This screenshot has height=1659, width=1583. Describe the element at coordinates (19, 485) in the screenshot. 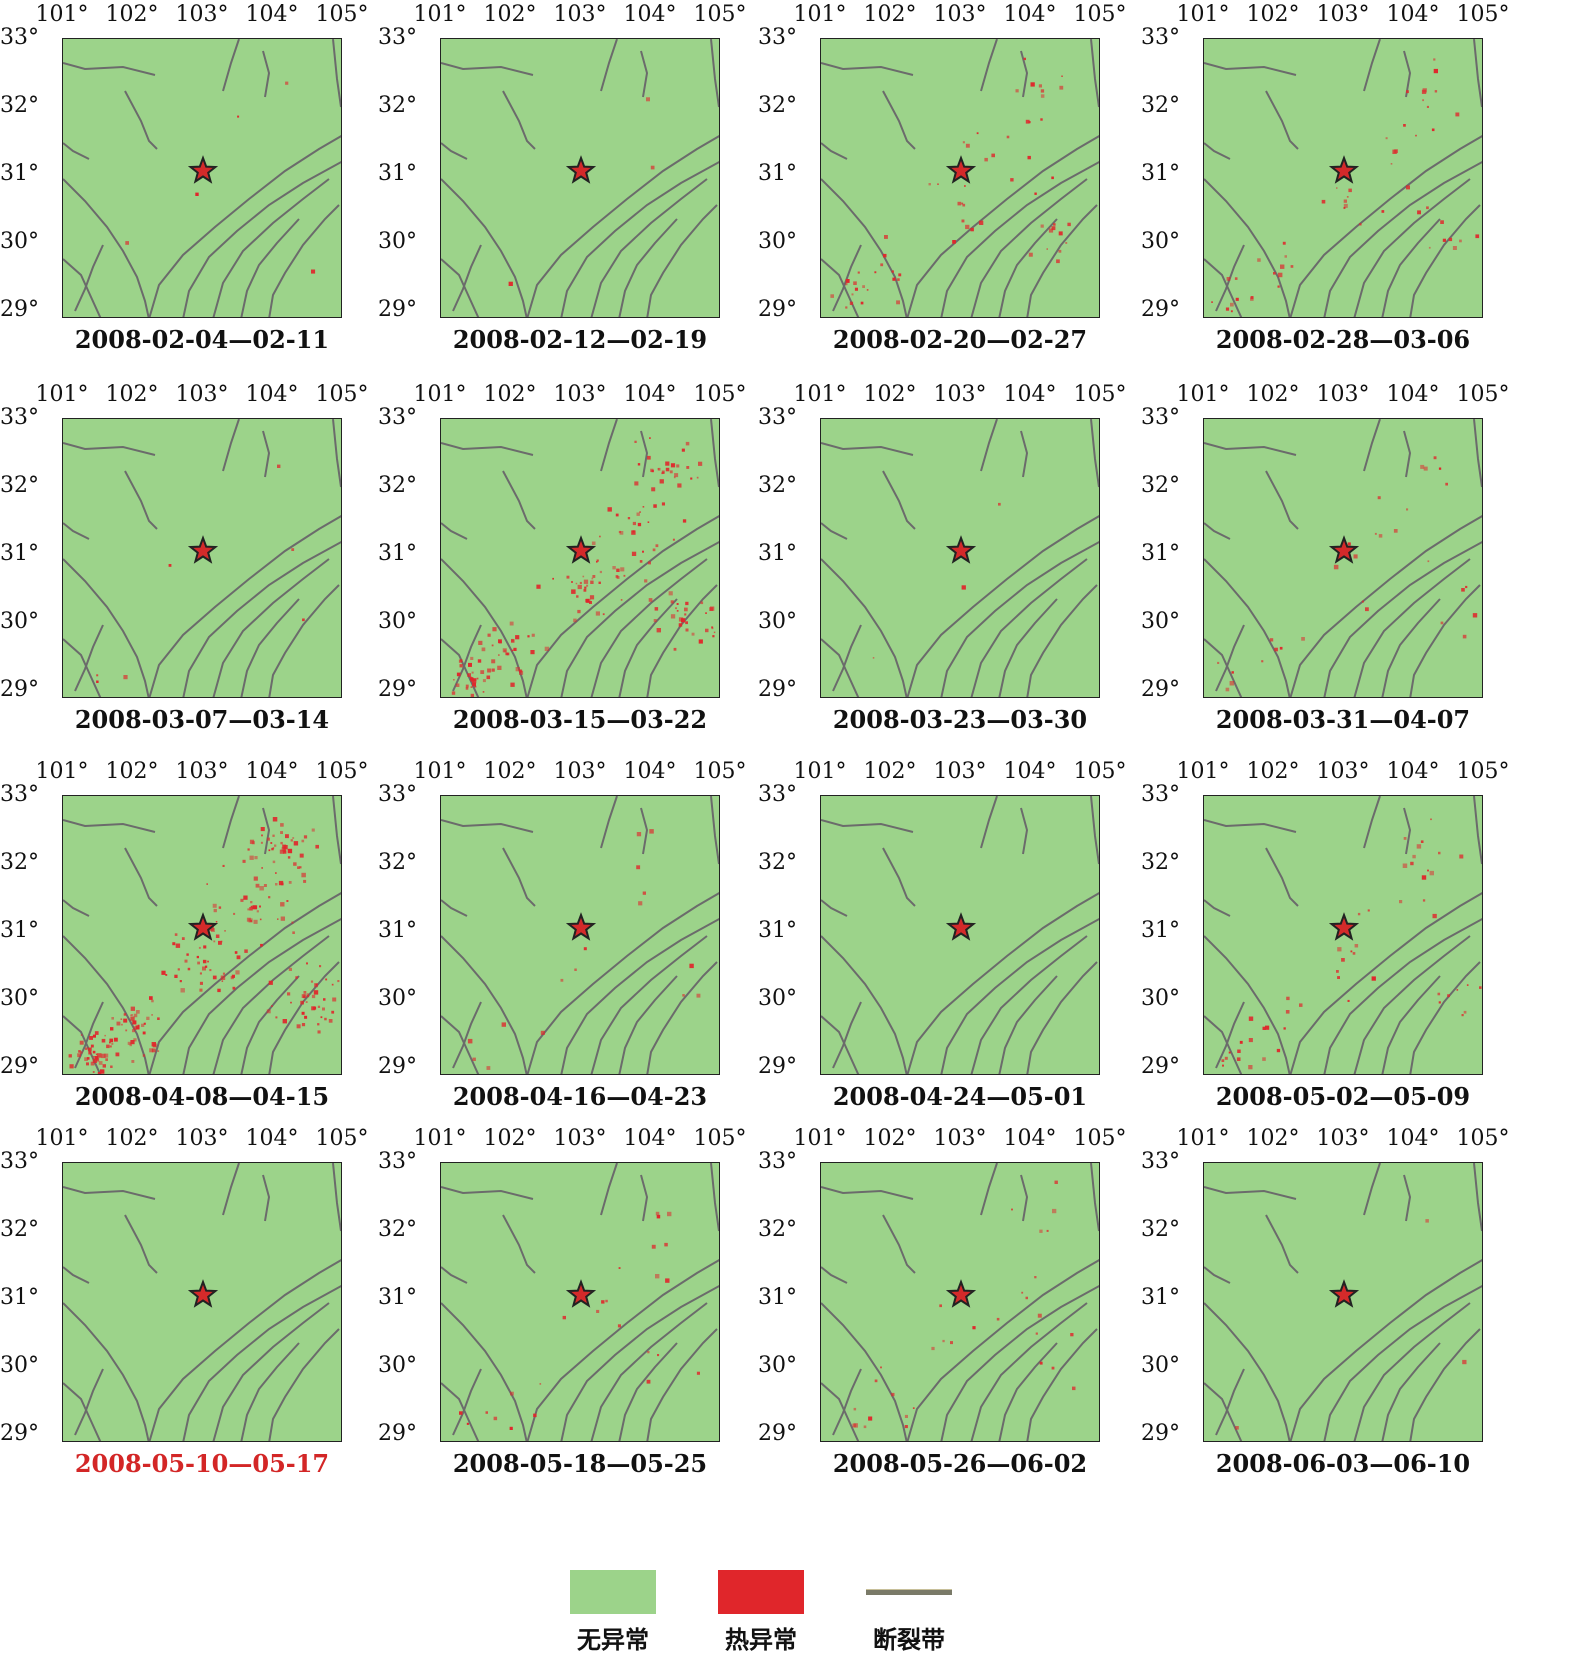

I see `latitude-tick-label: 32°` at that location.